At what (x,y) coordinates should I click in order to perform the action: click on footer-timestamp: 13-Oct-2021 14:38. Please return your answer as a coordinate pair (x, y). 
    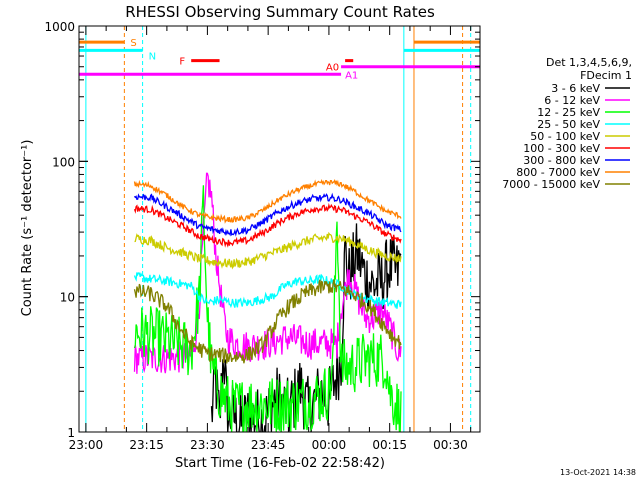
    Looking at the image, I should click on (598, 472).